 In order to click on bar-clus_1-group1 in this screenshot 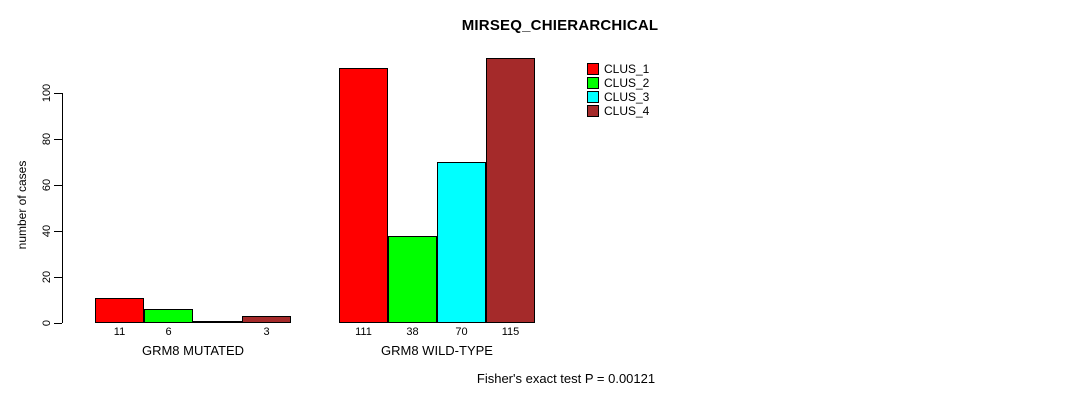, I will do `click(119, 310)`.